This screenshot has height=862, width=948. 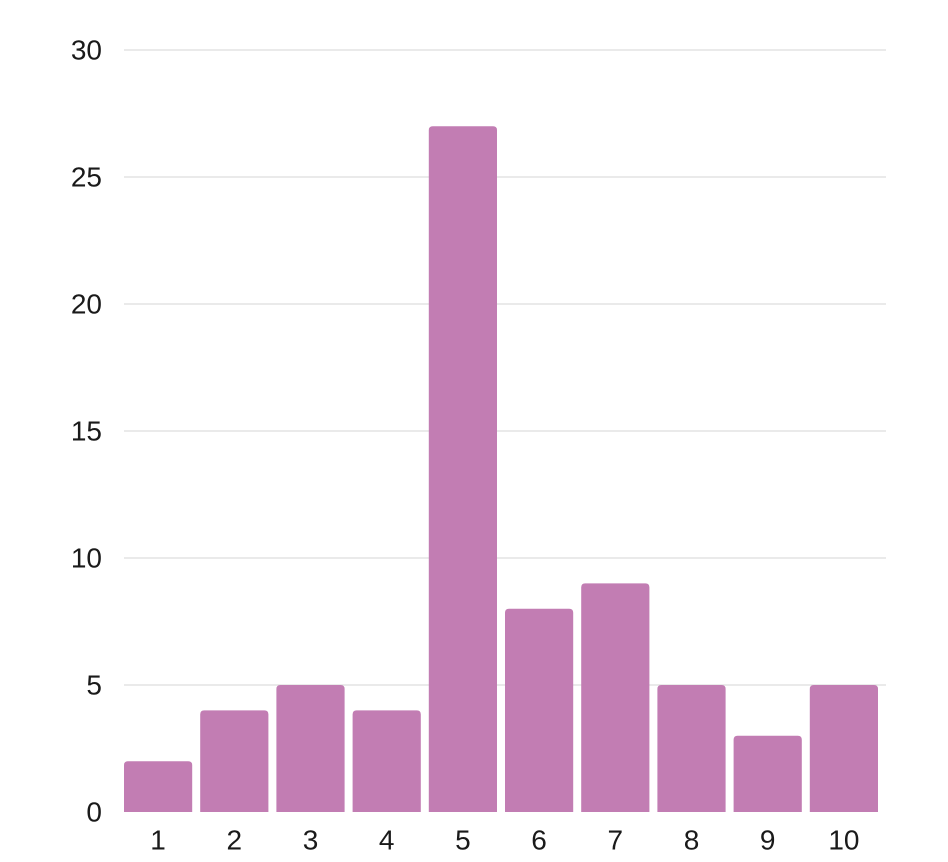 I want to click on y-tick-label: 0, so click(x=94, y=812).